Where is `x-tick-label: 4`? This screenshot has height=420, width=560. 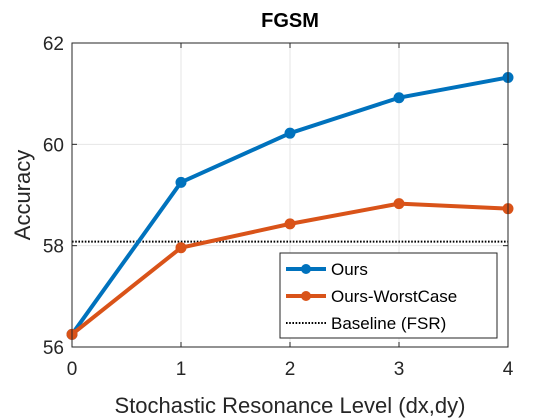 x-tick-label: 4 is located at coordinates (508, 369).